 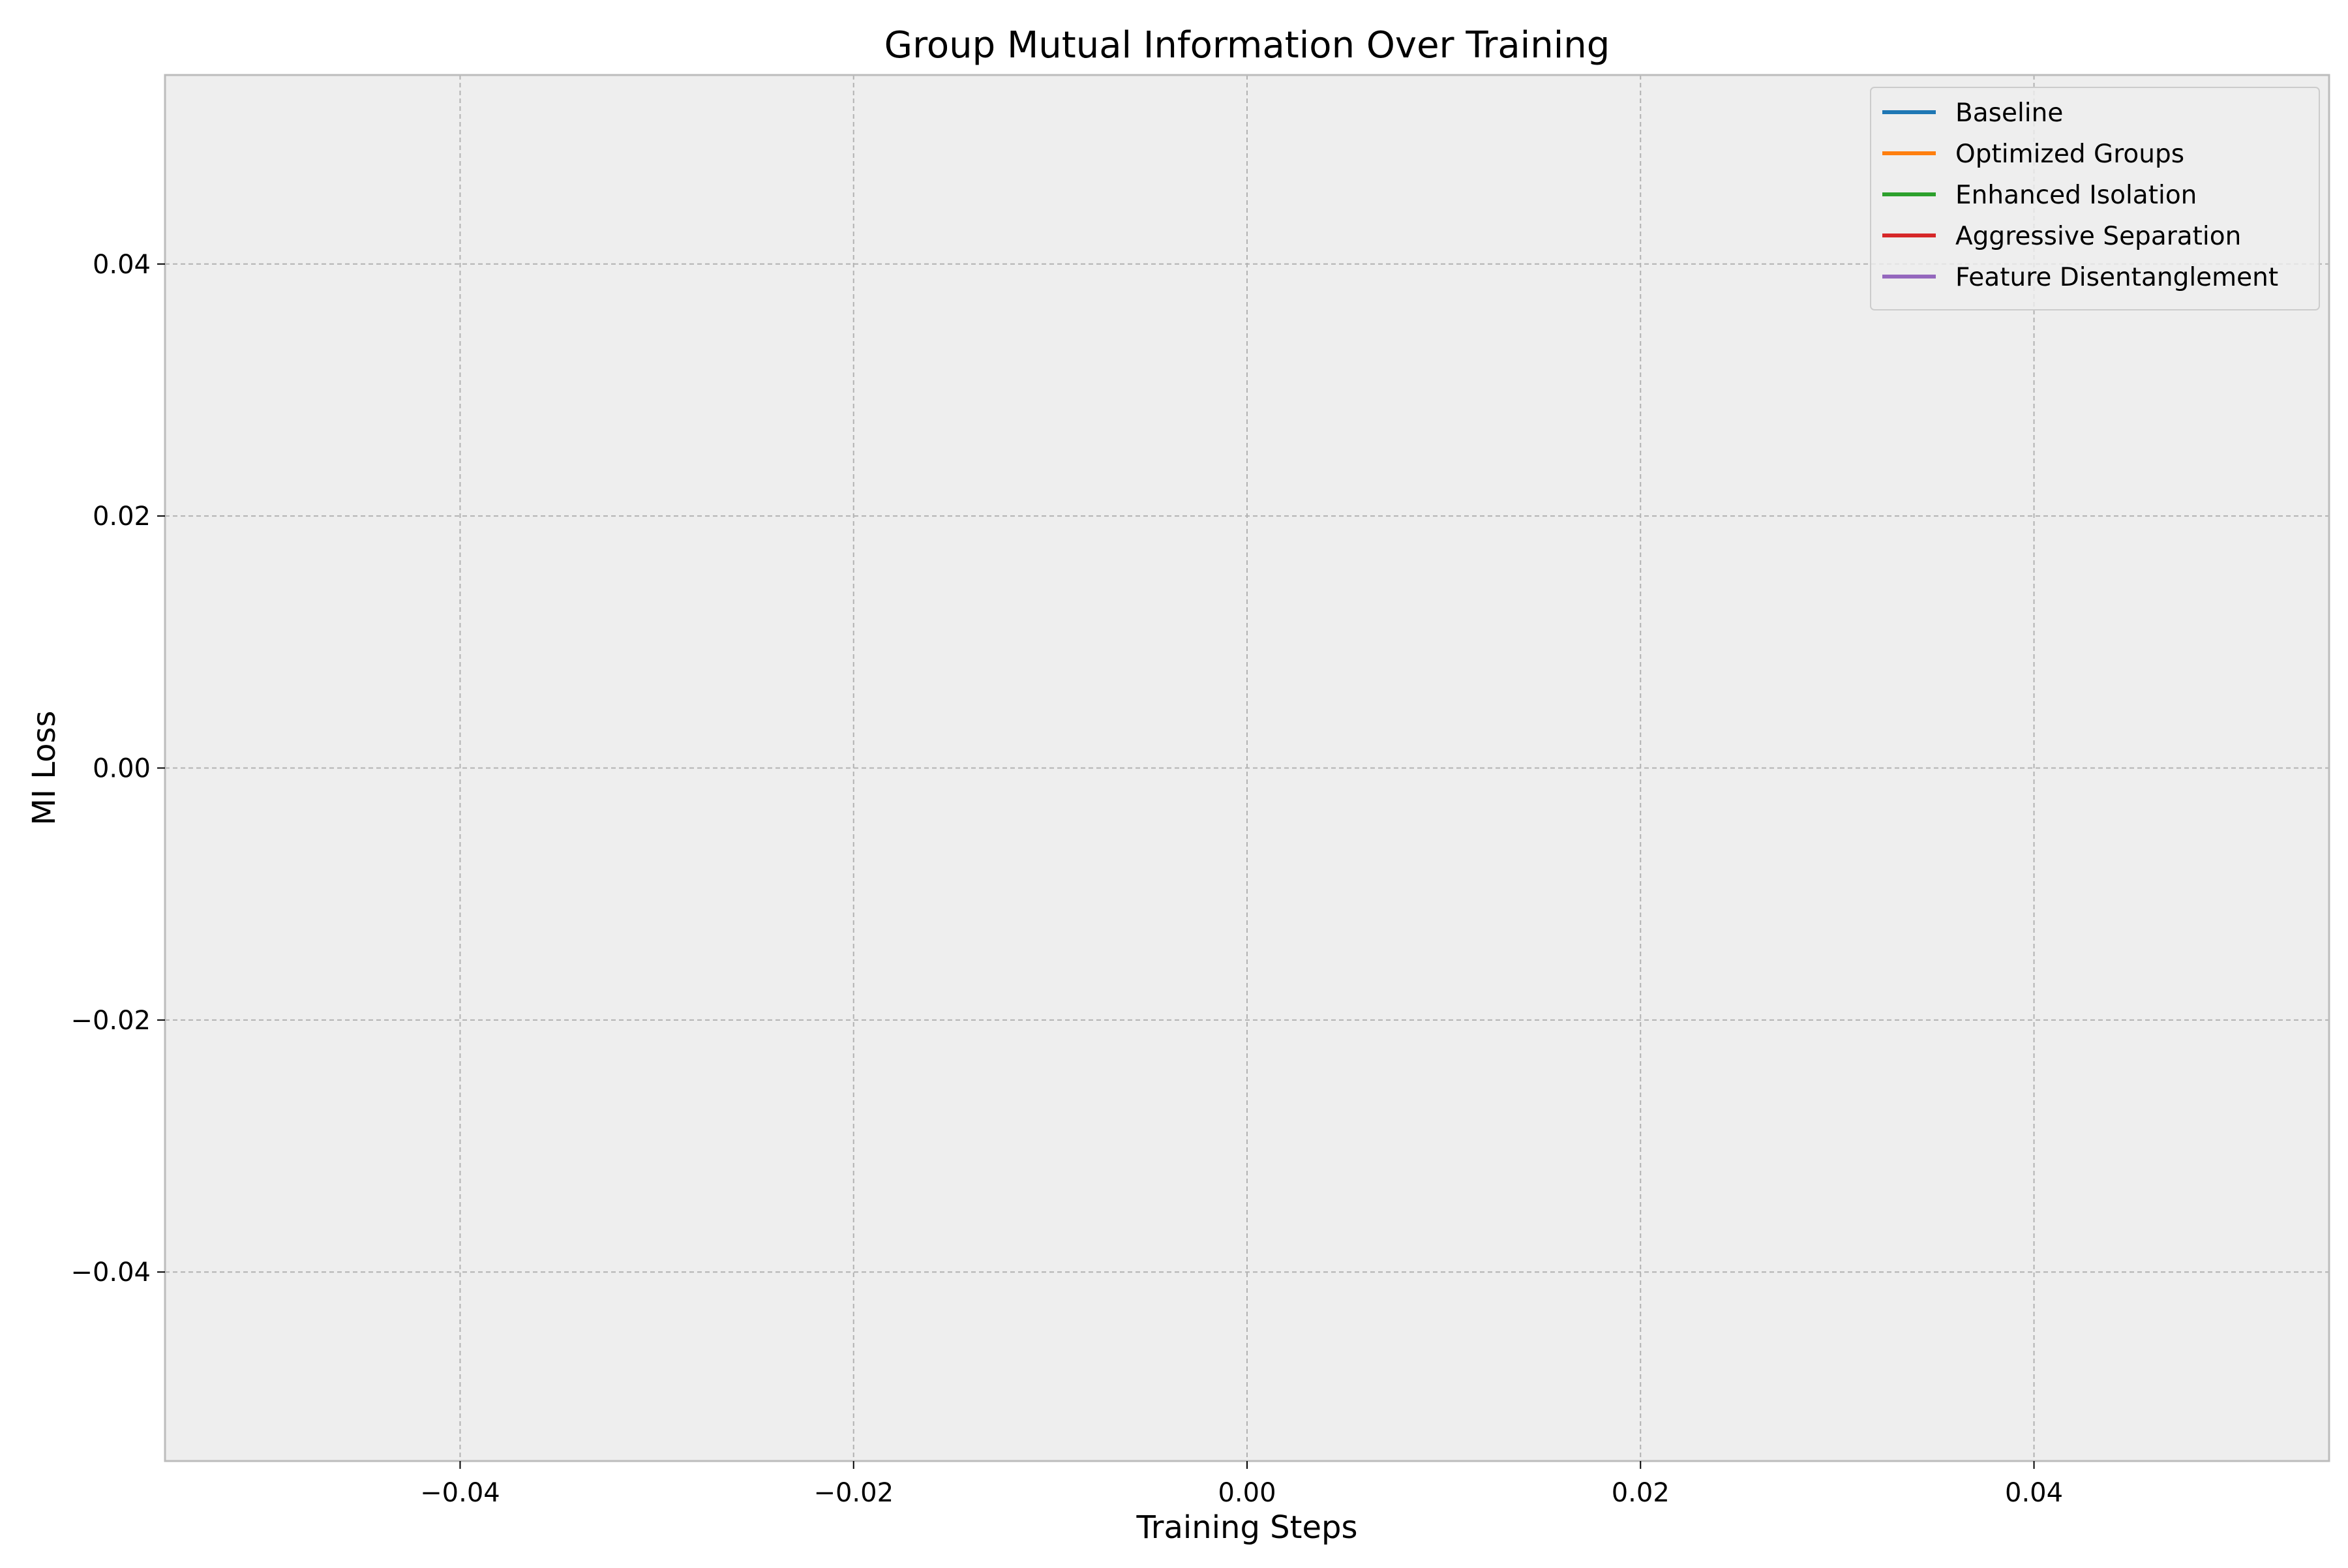 I want to click on y-tick-label: −0.02, so click(x=111, y=1021).